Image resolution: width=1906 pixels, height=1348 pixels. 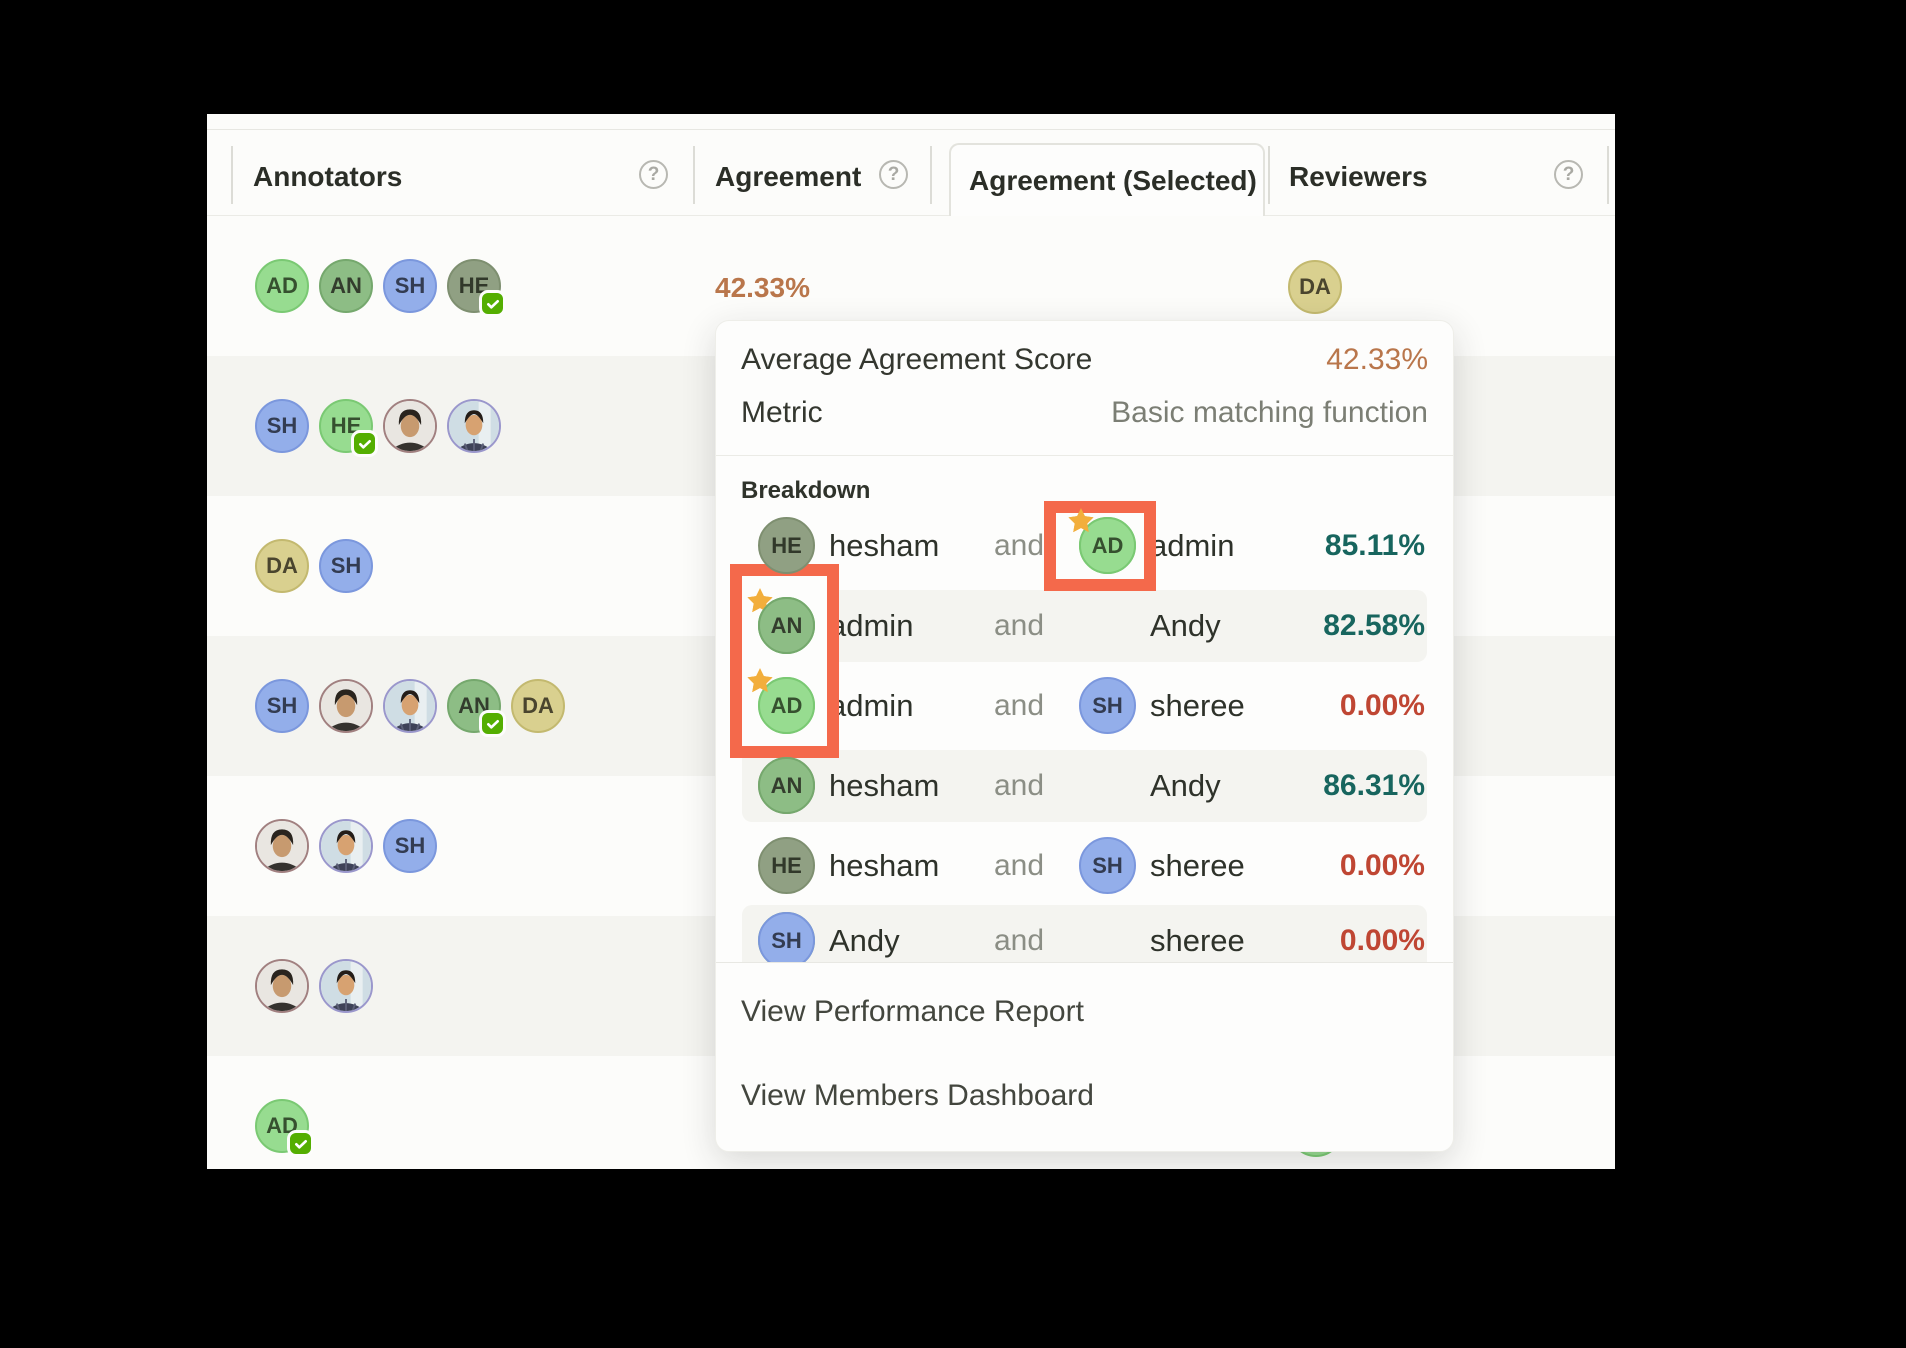 I want to click on average-agreement-label: Average Agreement Score, so click(x=917, y=359).